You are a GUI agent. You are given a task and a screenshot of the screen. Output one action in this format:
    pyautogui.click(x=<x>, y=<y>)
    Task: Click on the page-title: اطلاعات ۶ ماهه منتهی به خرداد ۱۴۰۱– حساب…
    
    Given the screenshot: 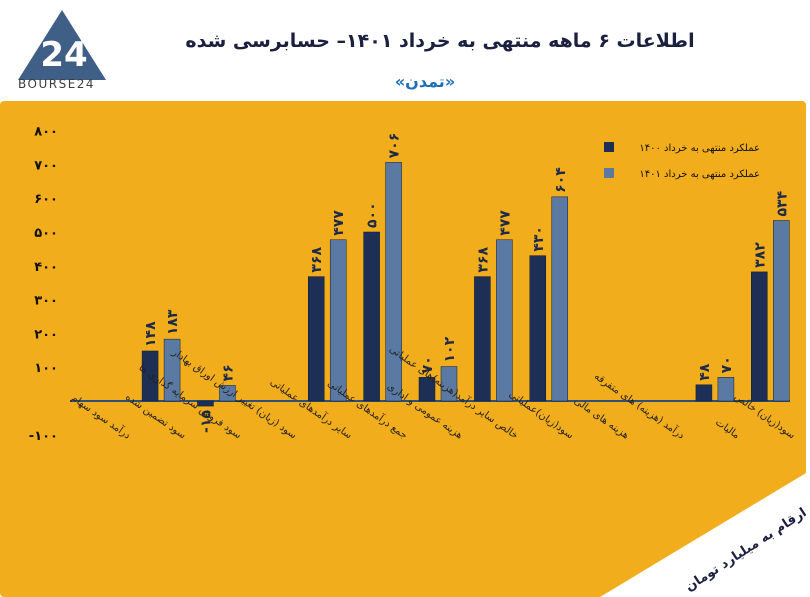 What is the action you would take?
    pyautogui.click(x=440, y=41)
    